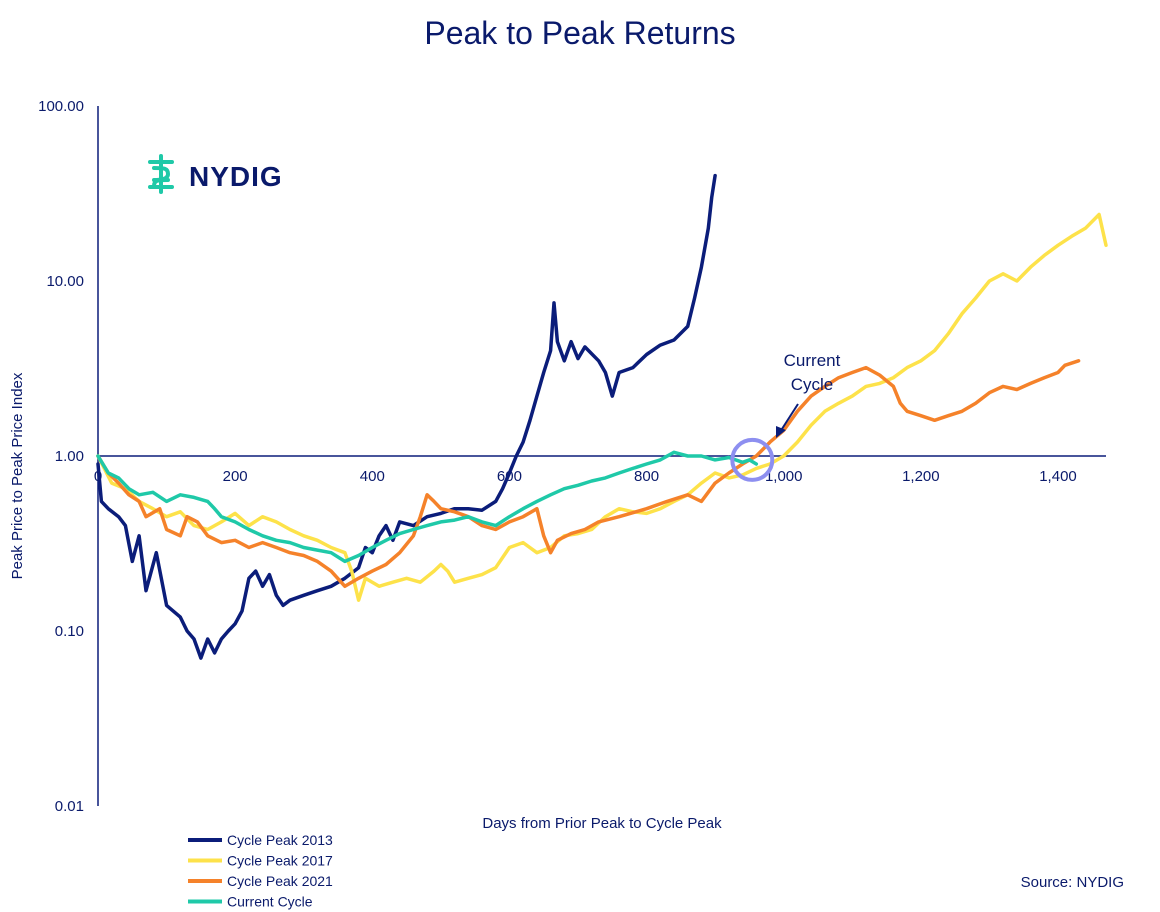 Image resolution: width=1160 pixels, height=912 pixels. What do you see at coordinates (784, 476) in the screenshot?
I see `x-tick-label: 1,000` at bounding box center [784, 476].